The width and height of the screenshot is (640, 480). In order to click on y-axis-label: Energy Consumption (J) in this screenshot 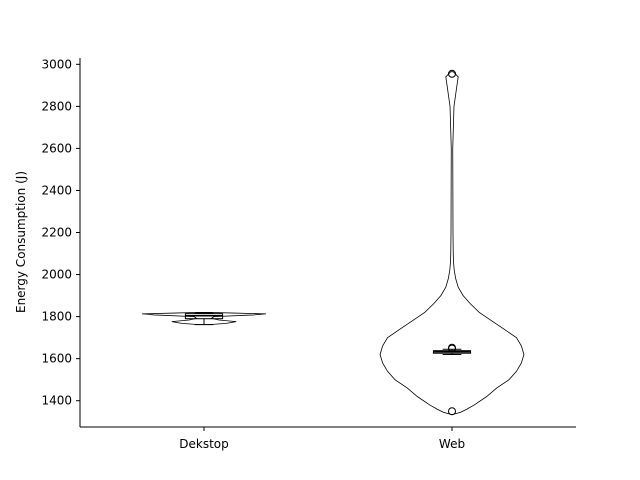, I will do `click(21, 242)`.